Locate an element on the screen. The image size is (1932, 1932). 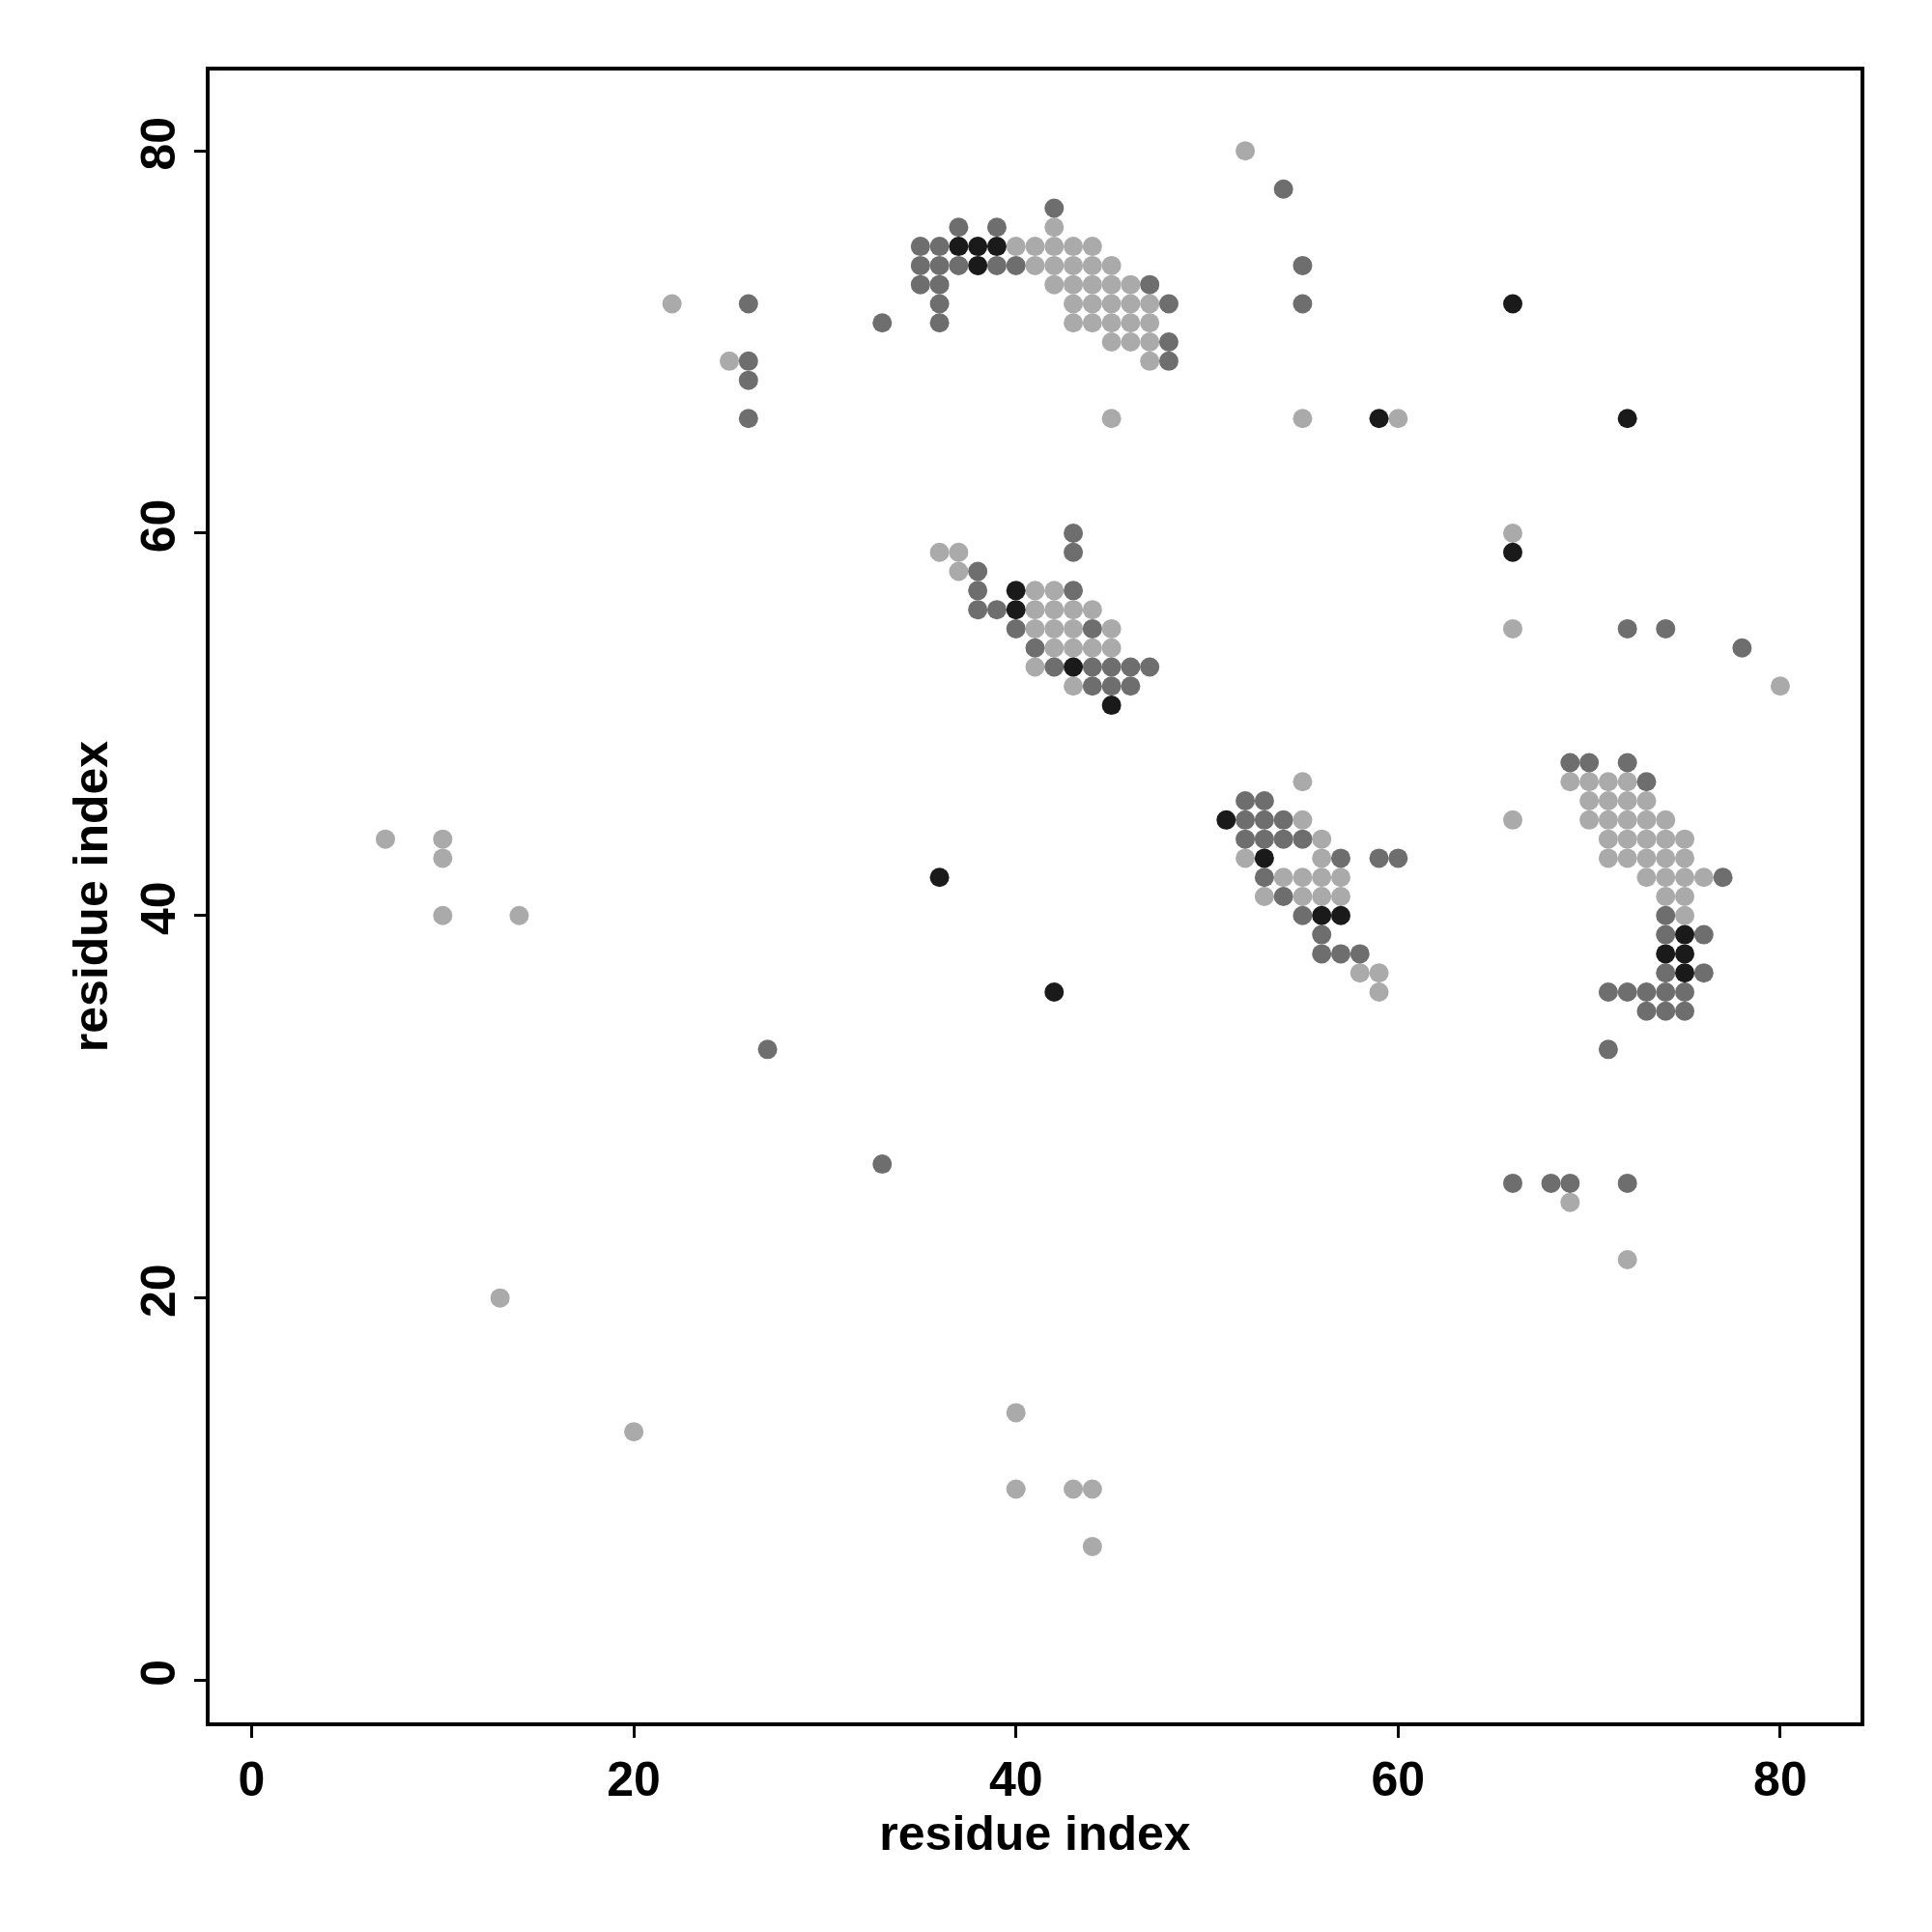
y-tick-label: 0 is located at coordinates (158, 1673).